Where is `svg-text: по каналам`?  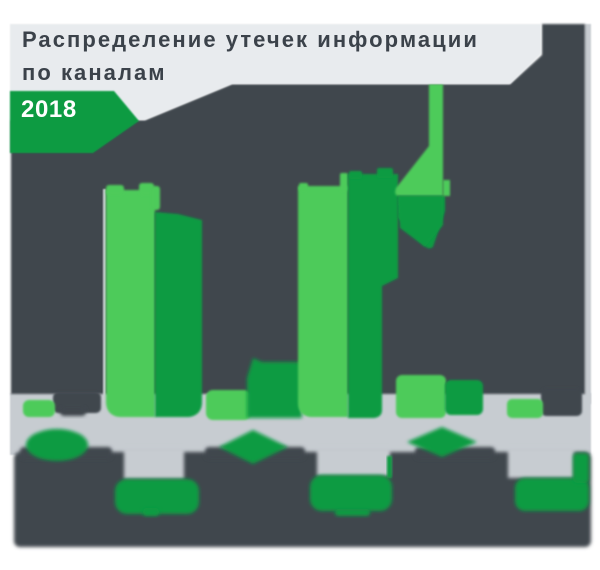 svg-text: по каналам is located at coordinates (94, 72).